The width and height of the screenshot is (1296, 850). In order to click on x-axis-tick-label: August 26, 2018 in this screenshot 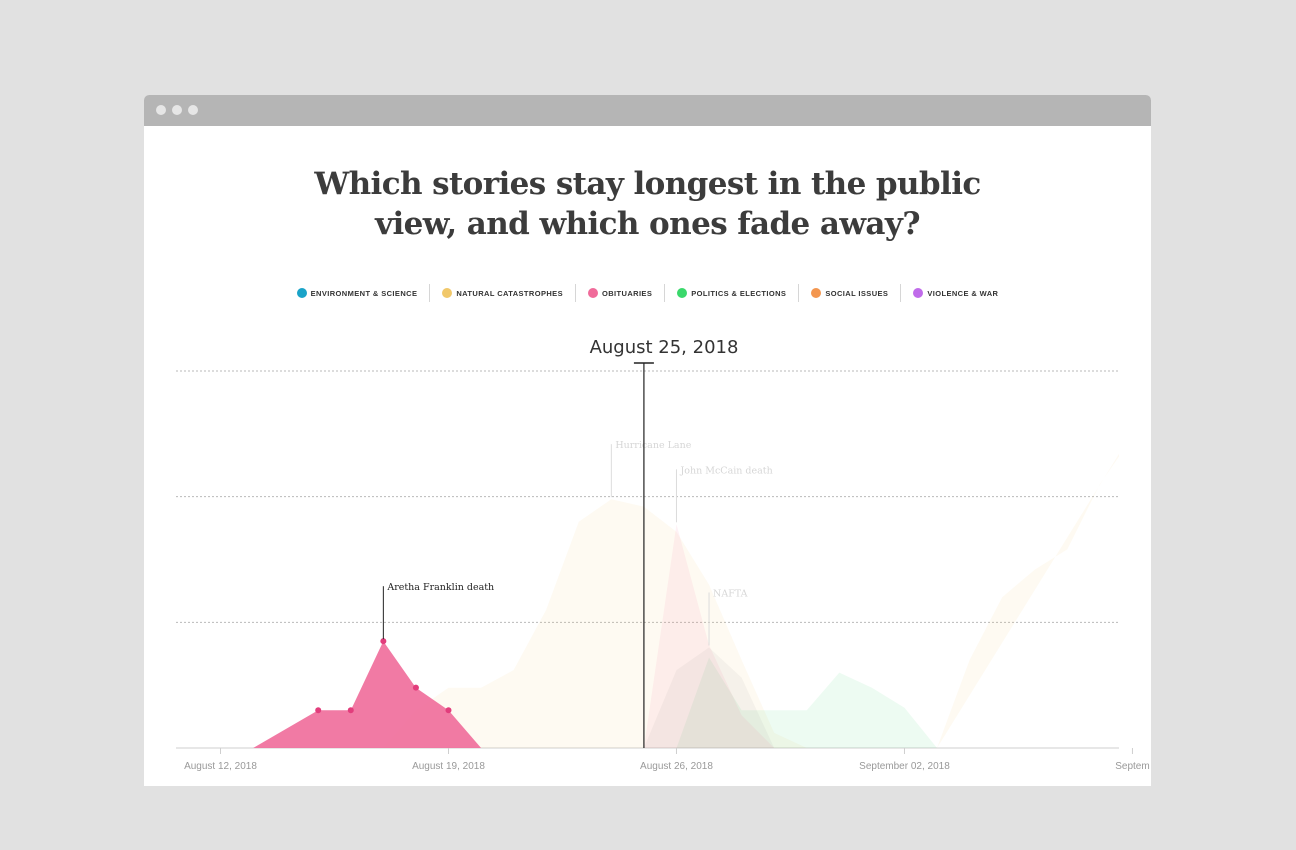, I will do `click(676, 766)`.